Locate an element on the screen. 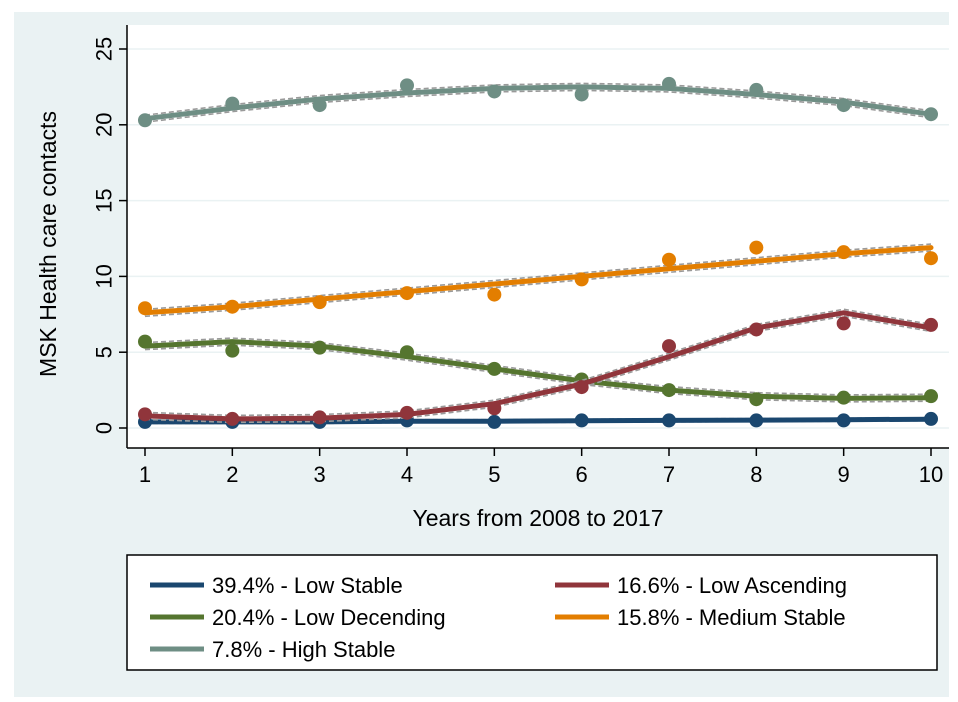 Image resolution: width=958 pixels, height=702 pixels. legend-label: 20.4% - Low Decending is located at coordinates (329, 617).